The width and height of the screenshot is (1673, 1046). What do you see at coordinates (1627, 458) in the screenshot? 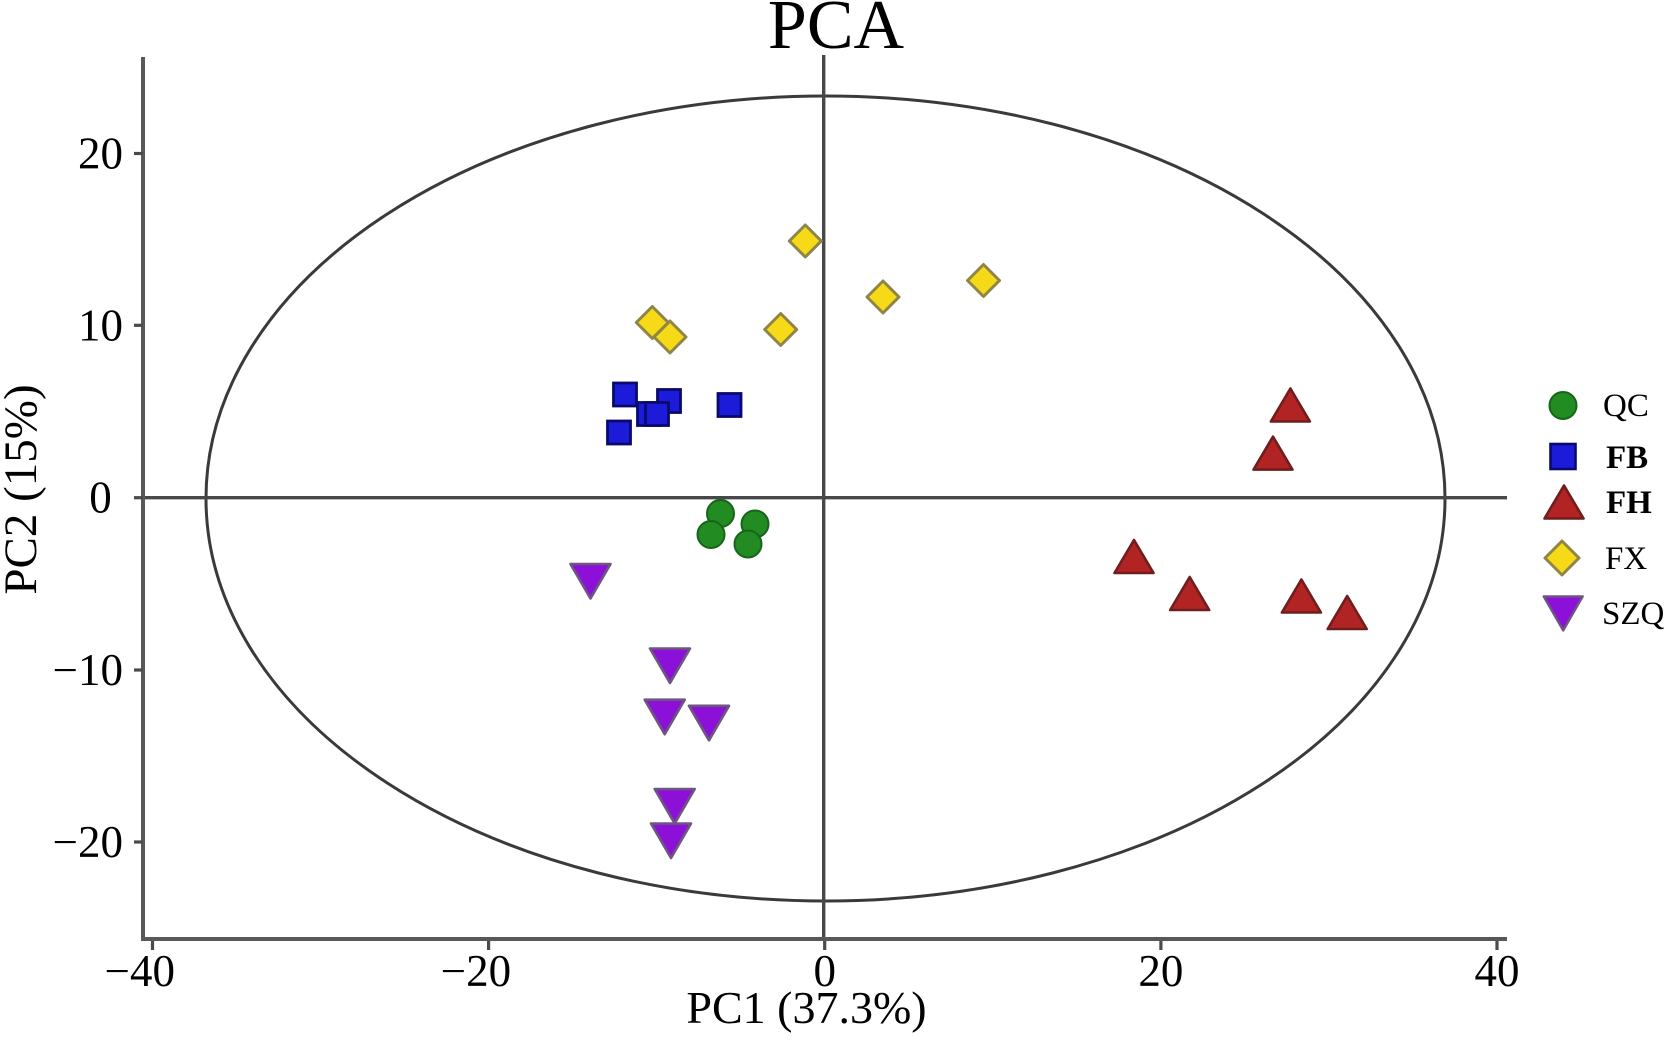
I see `svg-text: FB` at bounding box center [1627, 458].